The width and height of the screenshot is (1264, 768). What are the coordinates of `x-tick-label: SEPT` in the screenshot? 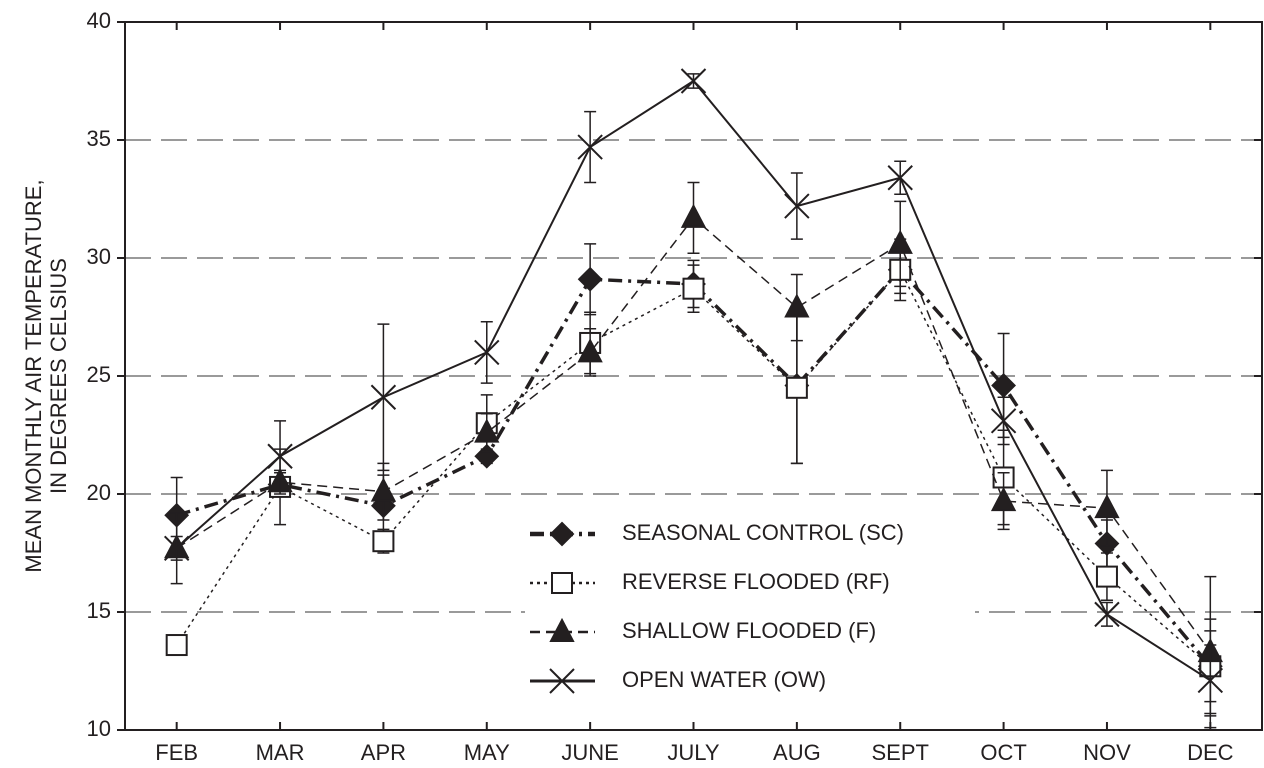 It's located at (899, 752).